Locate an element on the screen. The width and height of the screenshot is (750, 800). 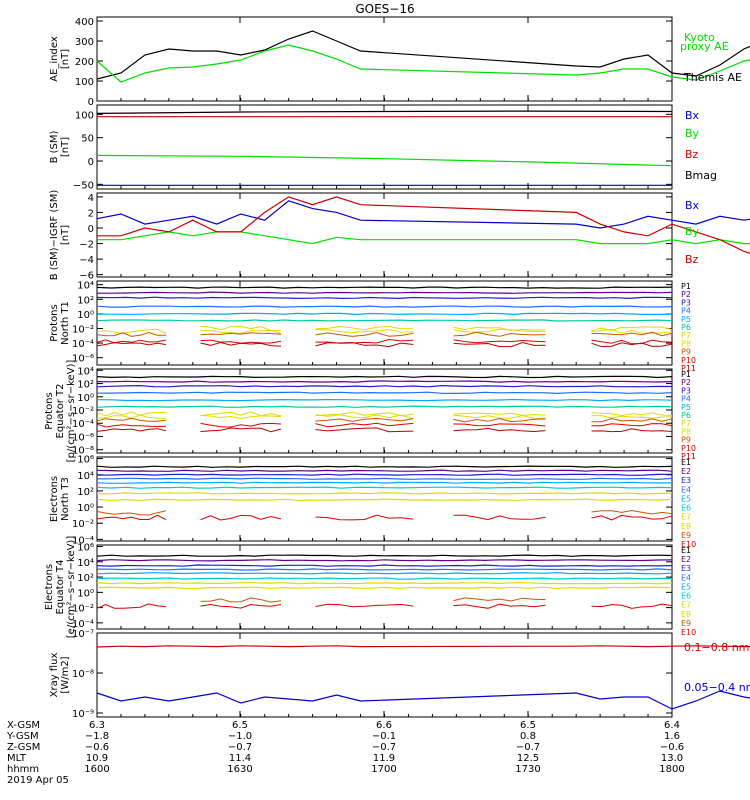
ephemeris-value: 11.9 is located at coordinates (384, 758).